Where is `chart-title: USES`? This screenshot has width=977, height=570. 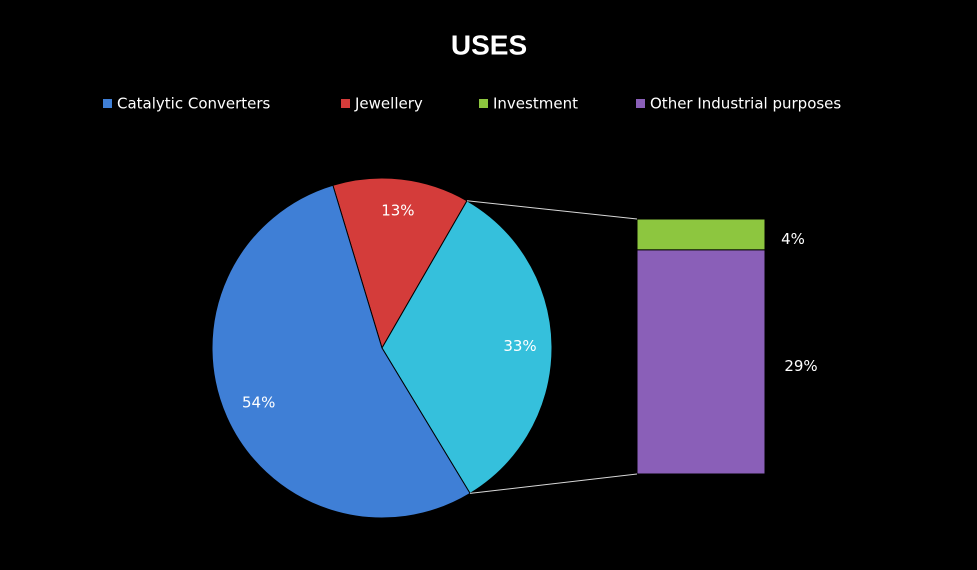 chart-title: USES is located at coordinates (489, 44).